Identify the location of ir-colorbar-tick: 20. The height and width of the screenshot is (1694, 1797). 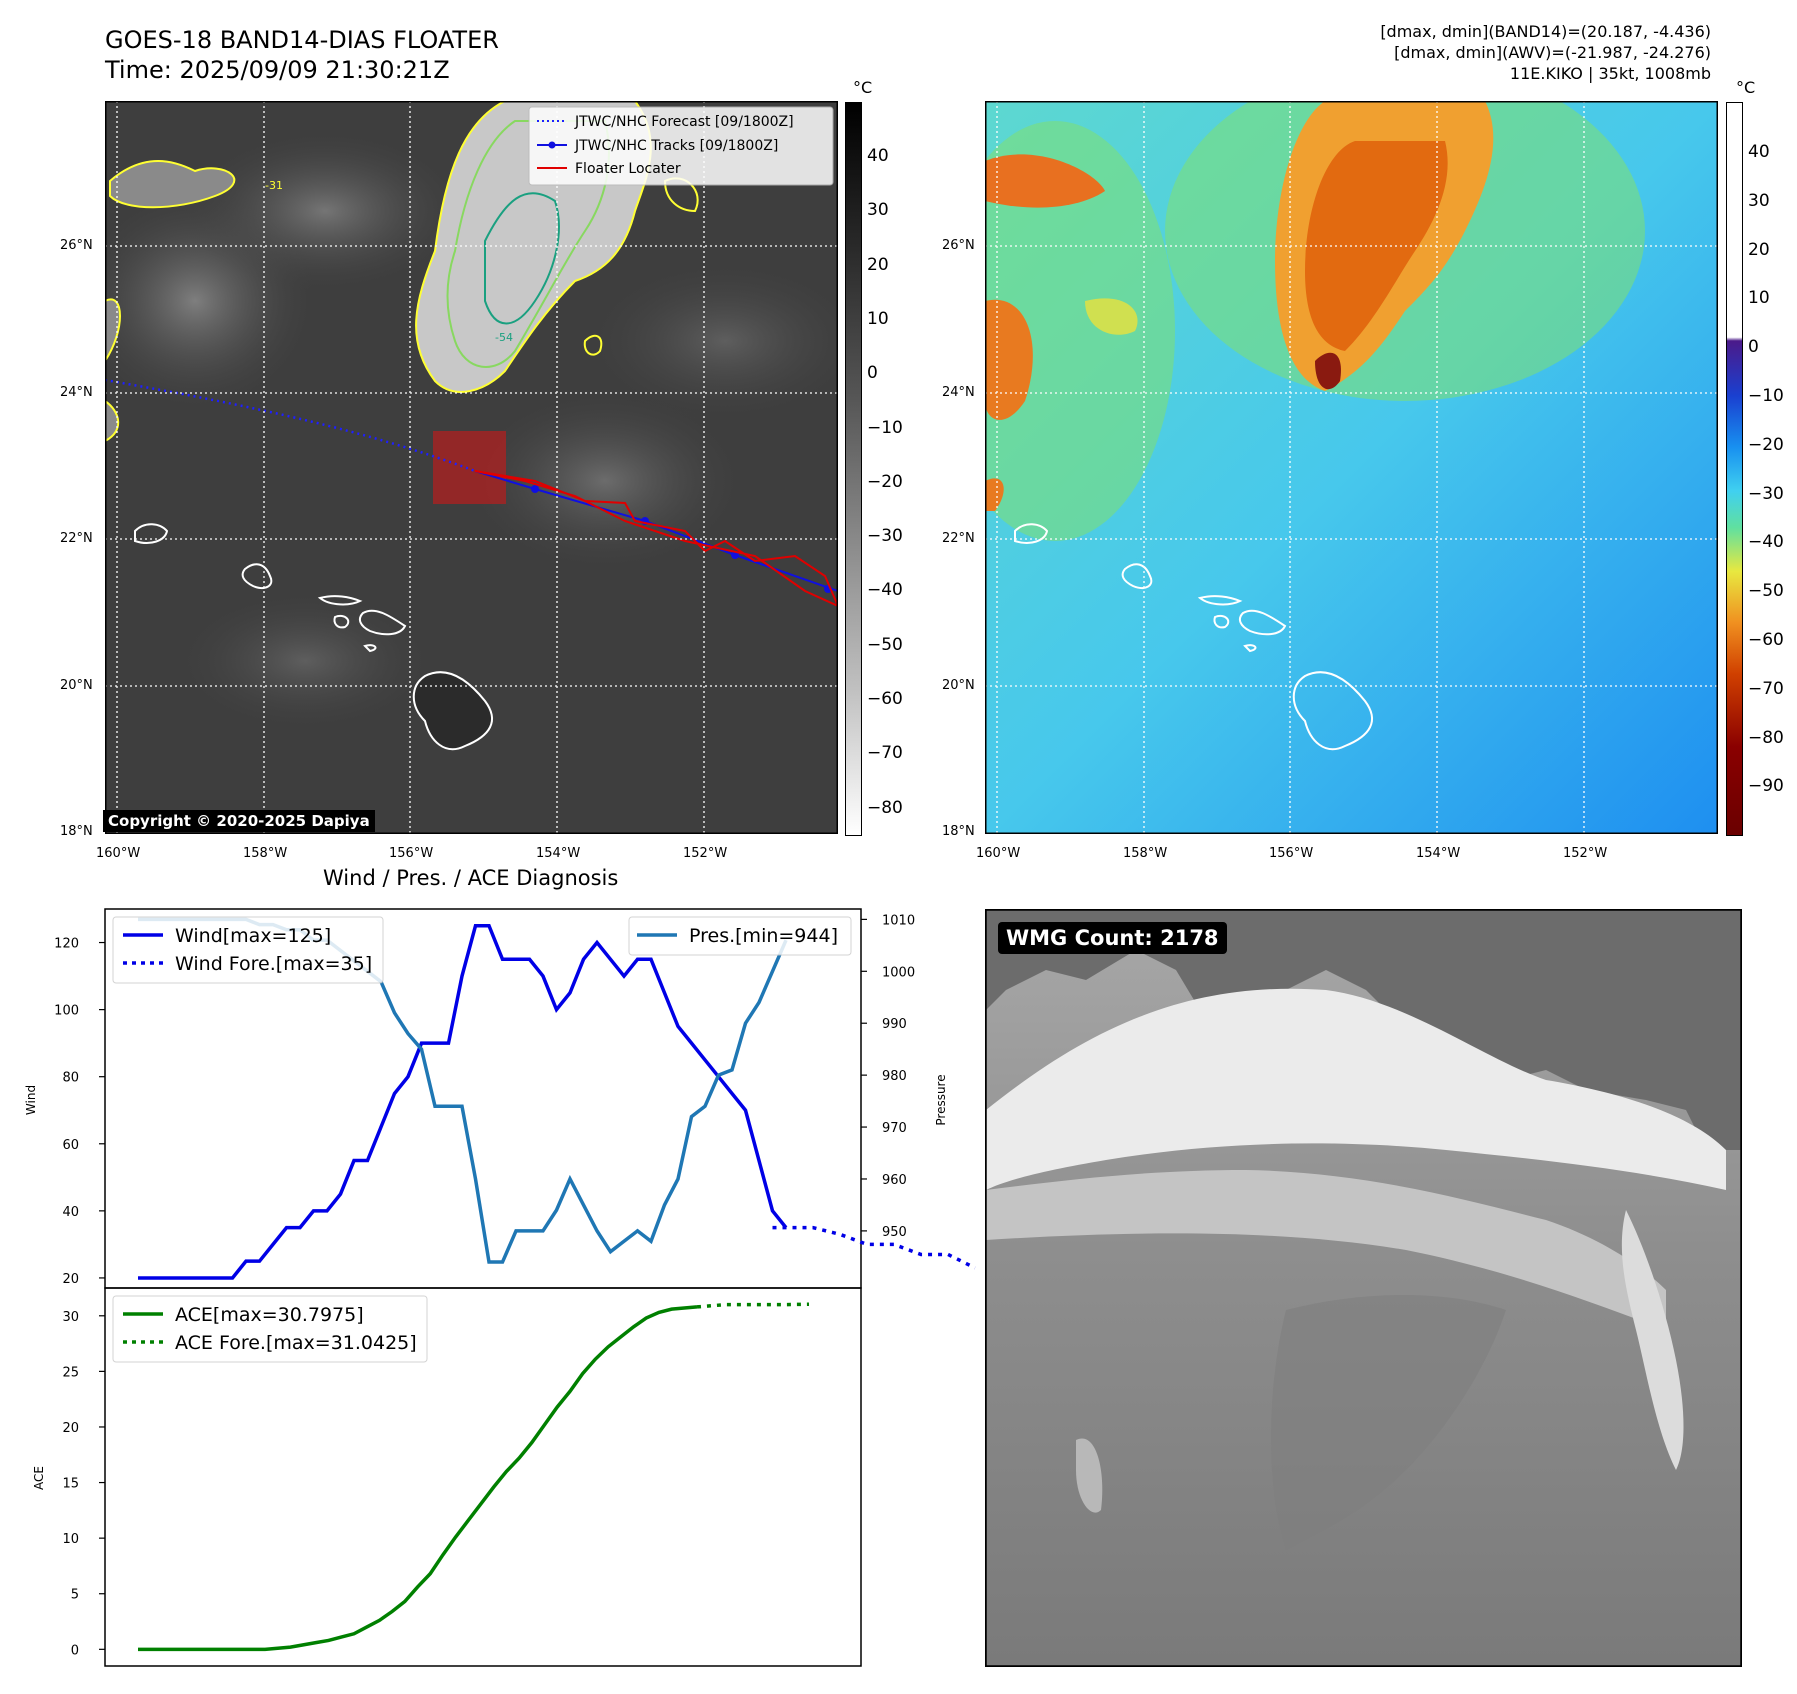
(878, 264).